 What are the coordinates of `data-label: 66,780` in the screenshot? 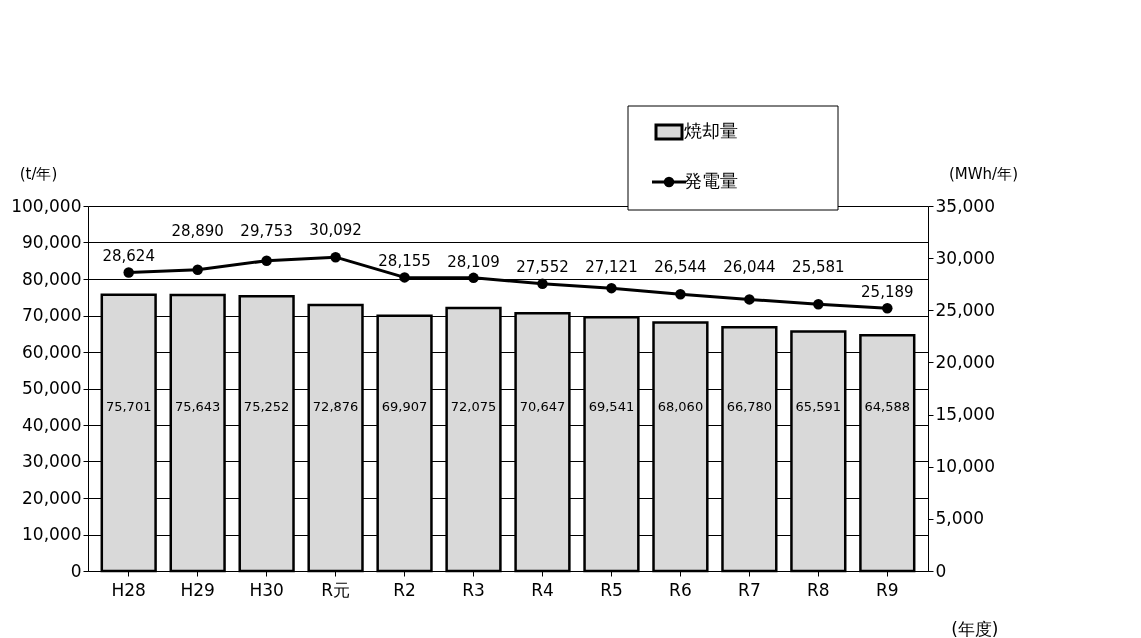 It's located at (749, 406).